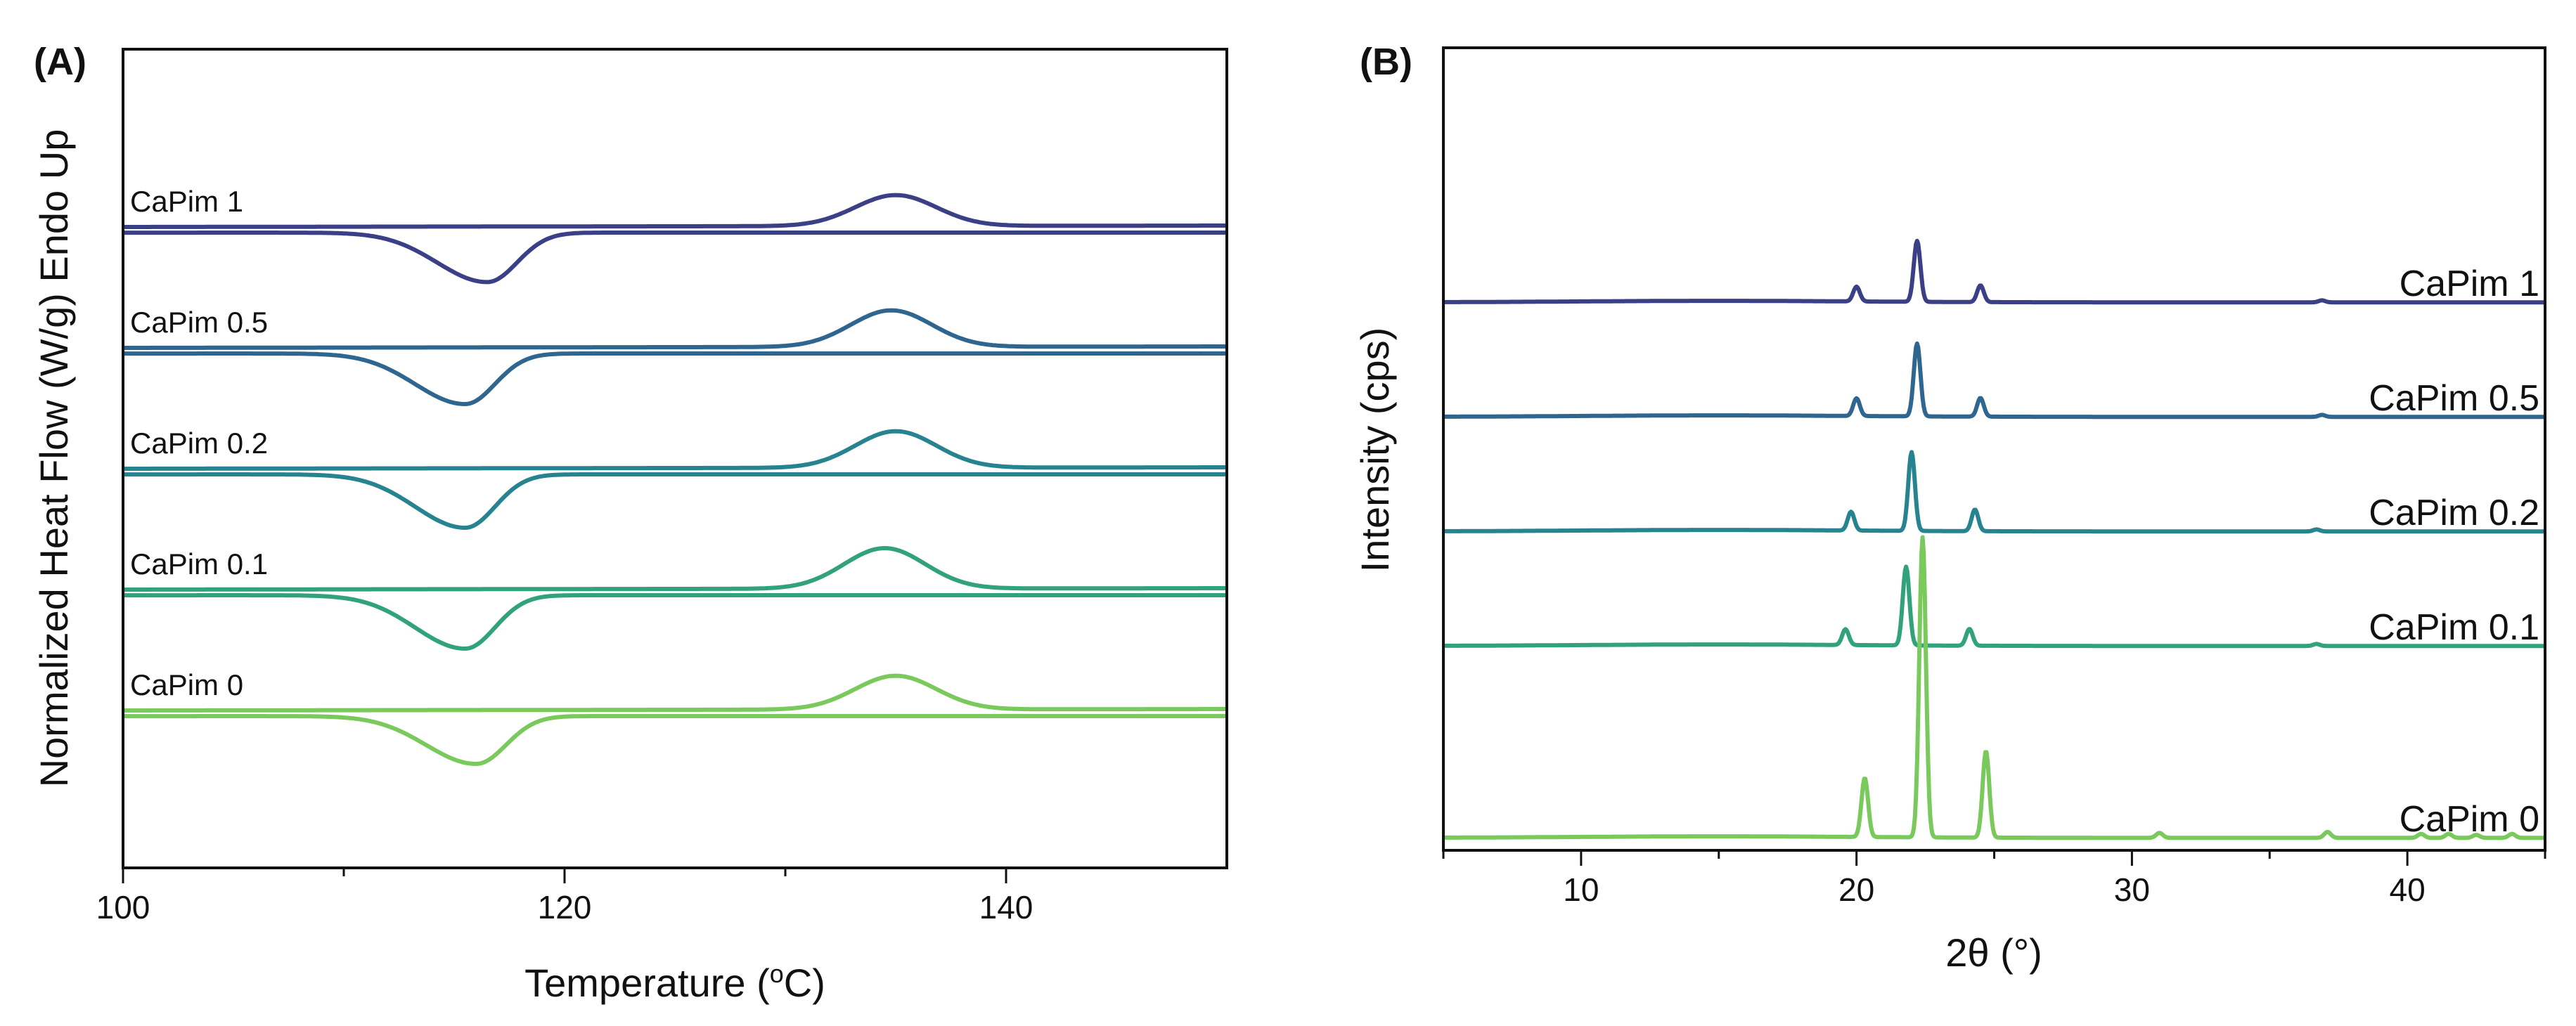  What do you see at coordinates (1856, 890) in the screenshot?
I see `x-tick-label-20: 20` at bounding box center [1856, 890].